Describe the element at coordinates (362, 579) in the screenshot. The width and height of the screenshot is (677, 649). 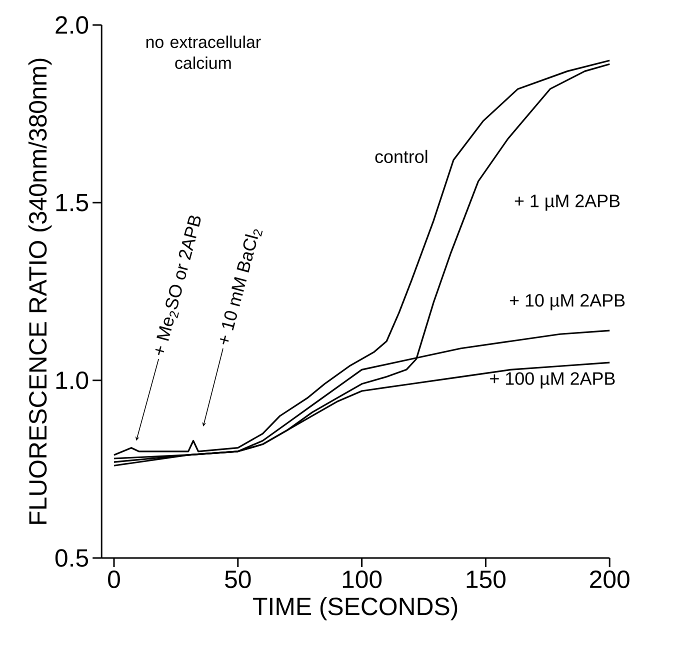
I see `x-tick-label: 100` at that location.